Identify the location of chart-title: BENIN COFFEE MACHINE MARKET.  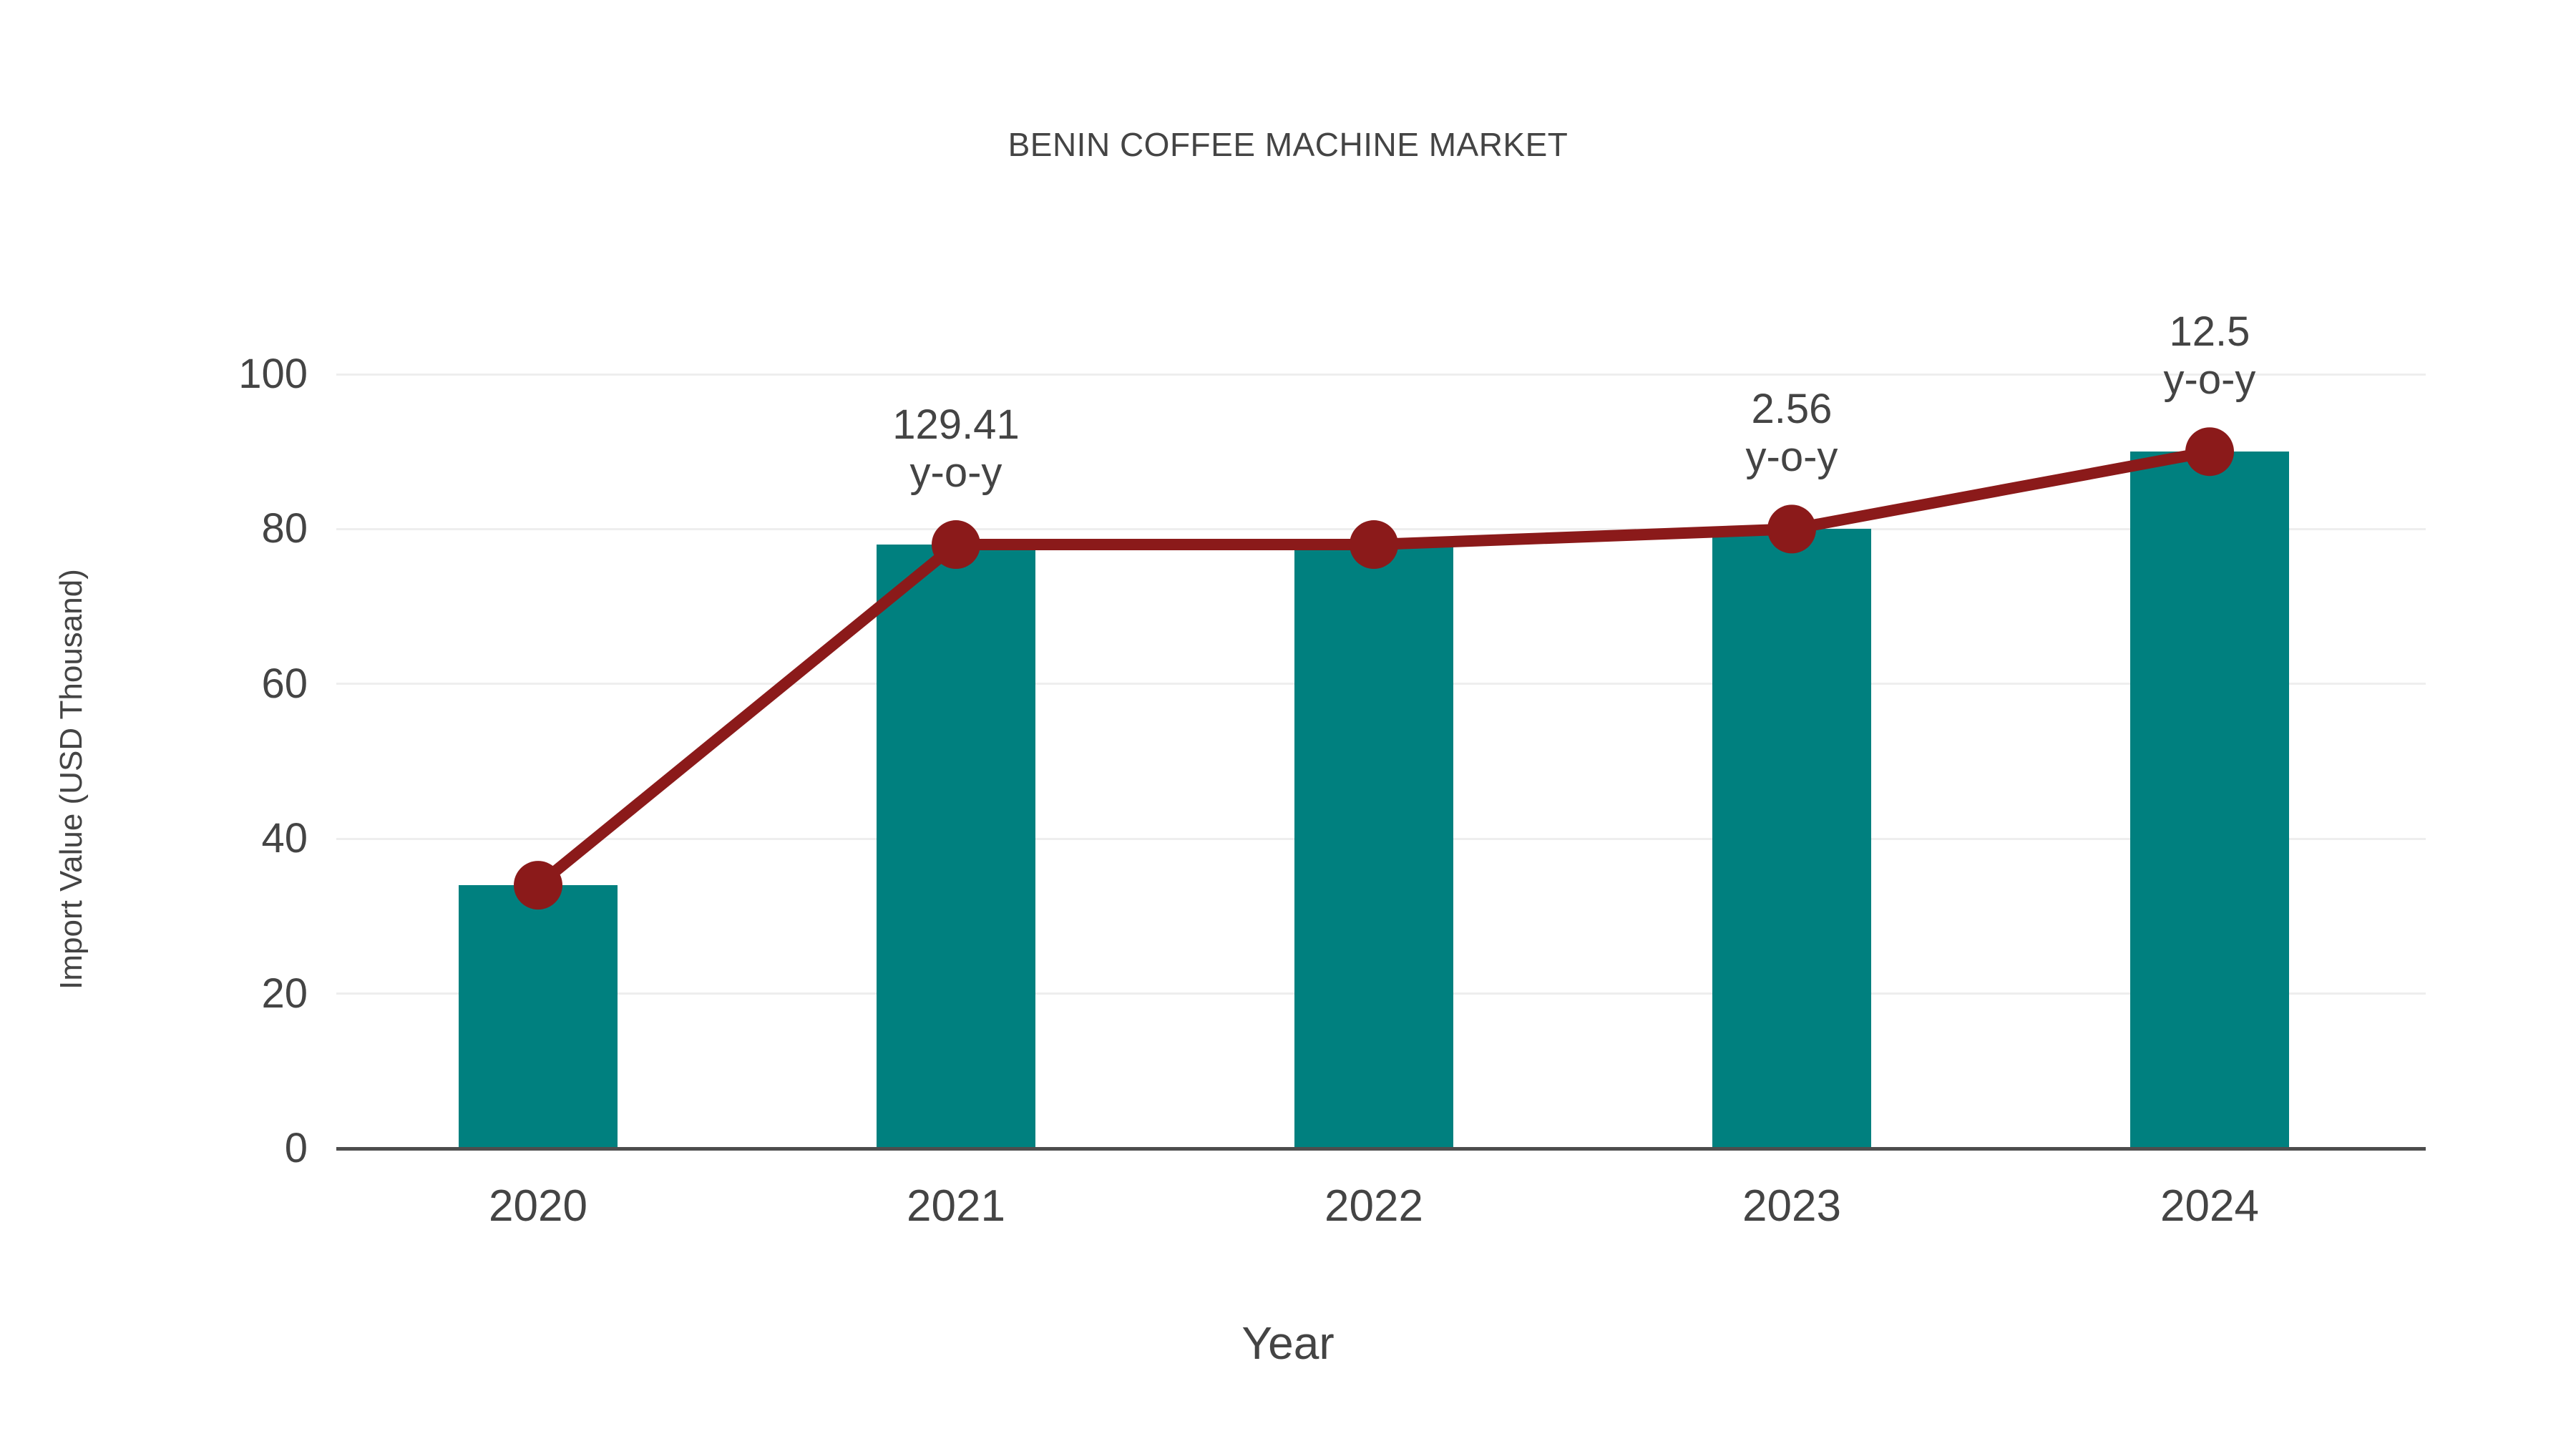
(1288, 144).